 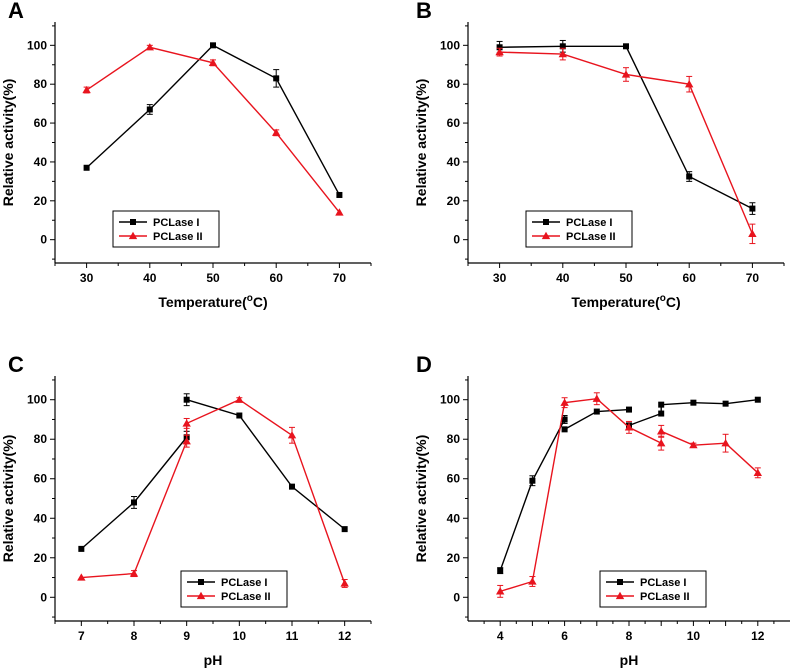 I want to click on x-tick-label: 10, so click(x=694, y=636).